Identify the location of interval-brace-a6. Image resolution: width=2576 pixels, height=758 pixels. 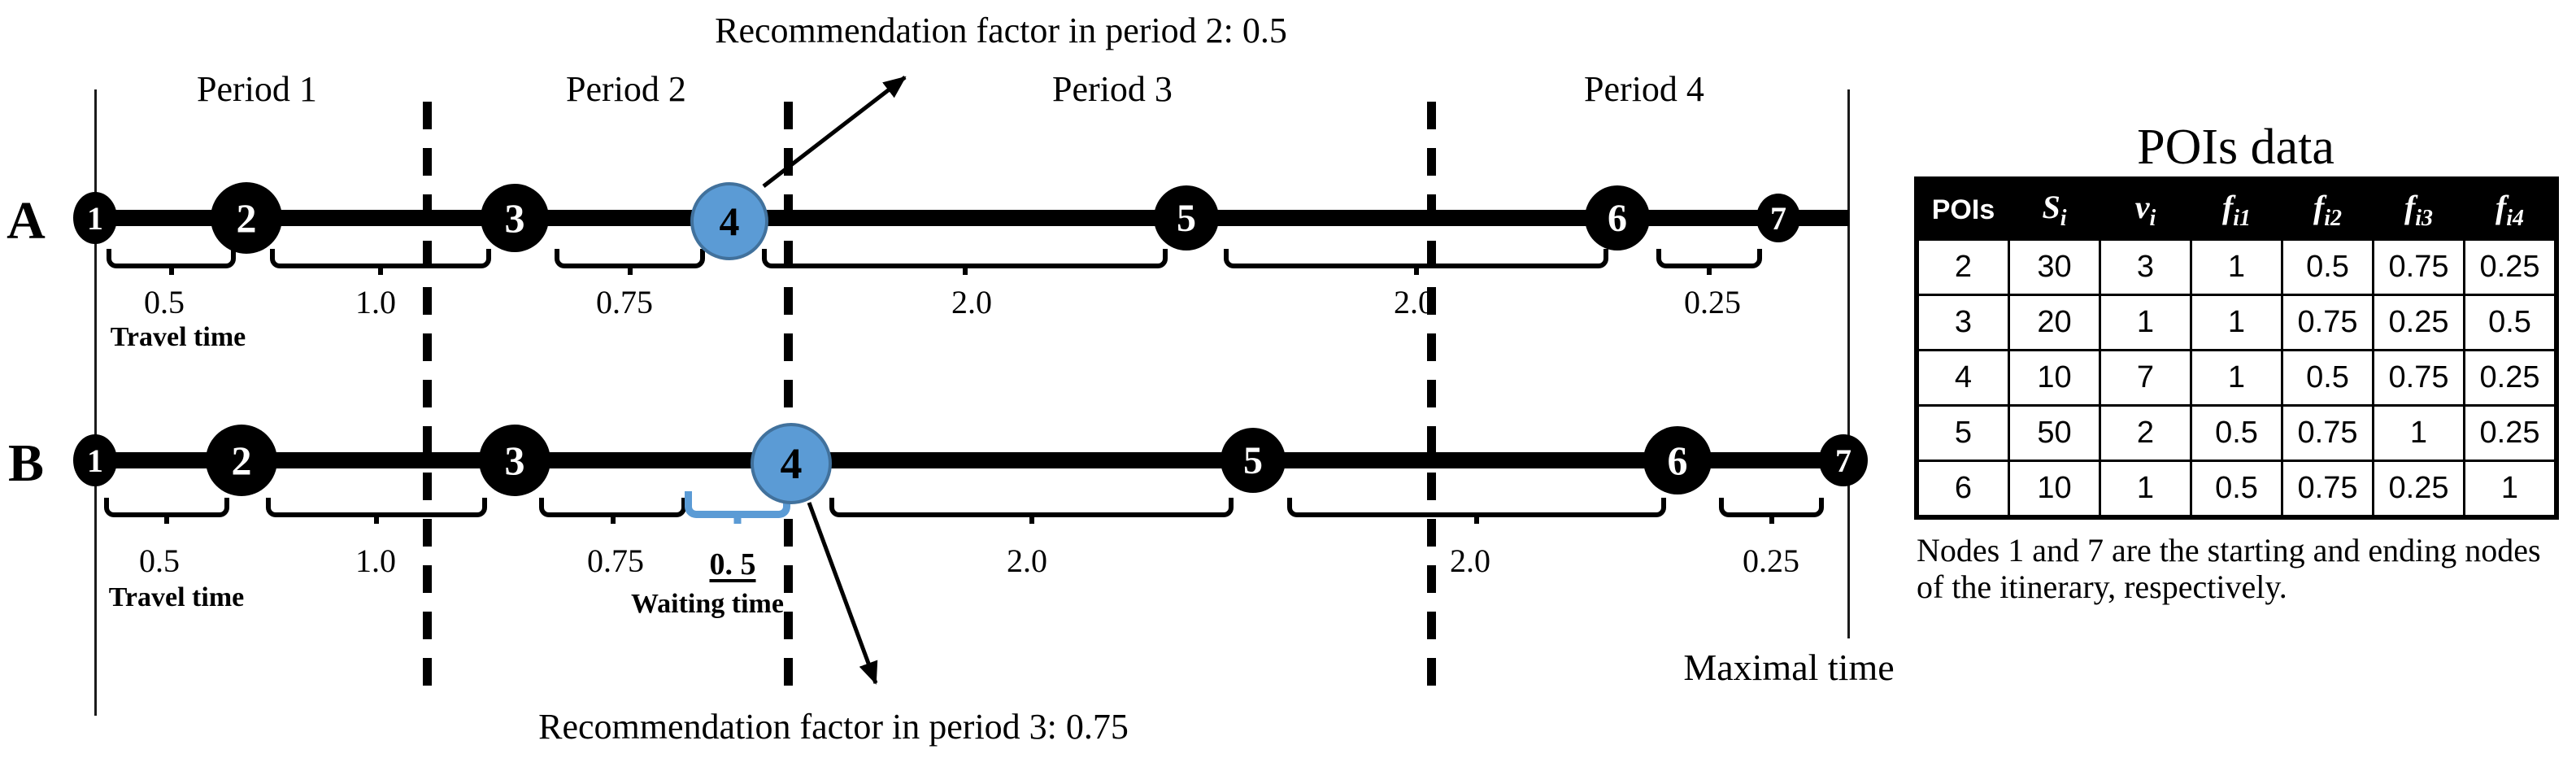
(1709, 262).